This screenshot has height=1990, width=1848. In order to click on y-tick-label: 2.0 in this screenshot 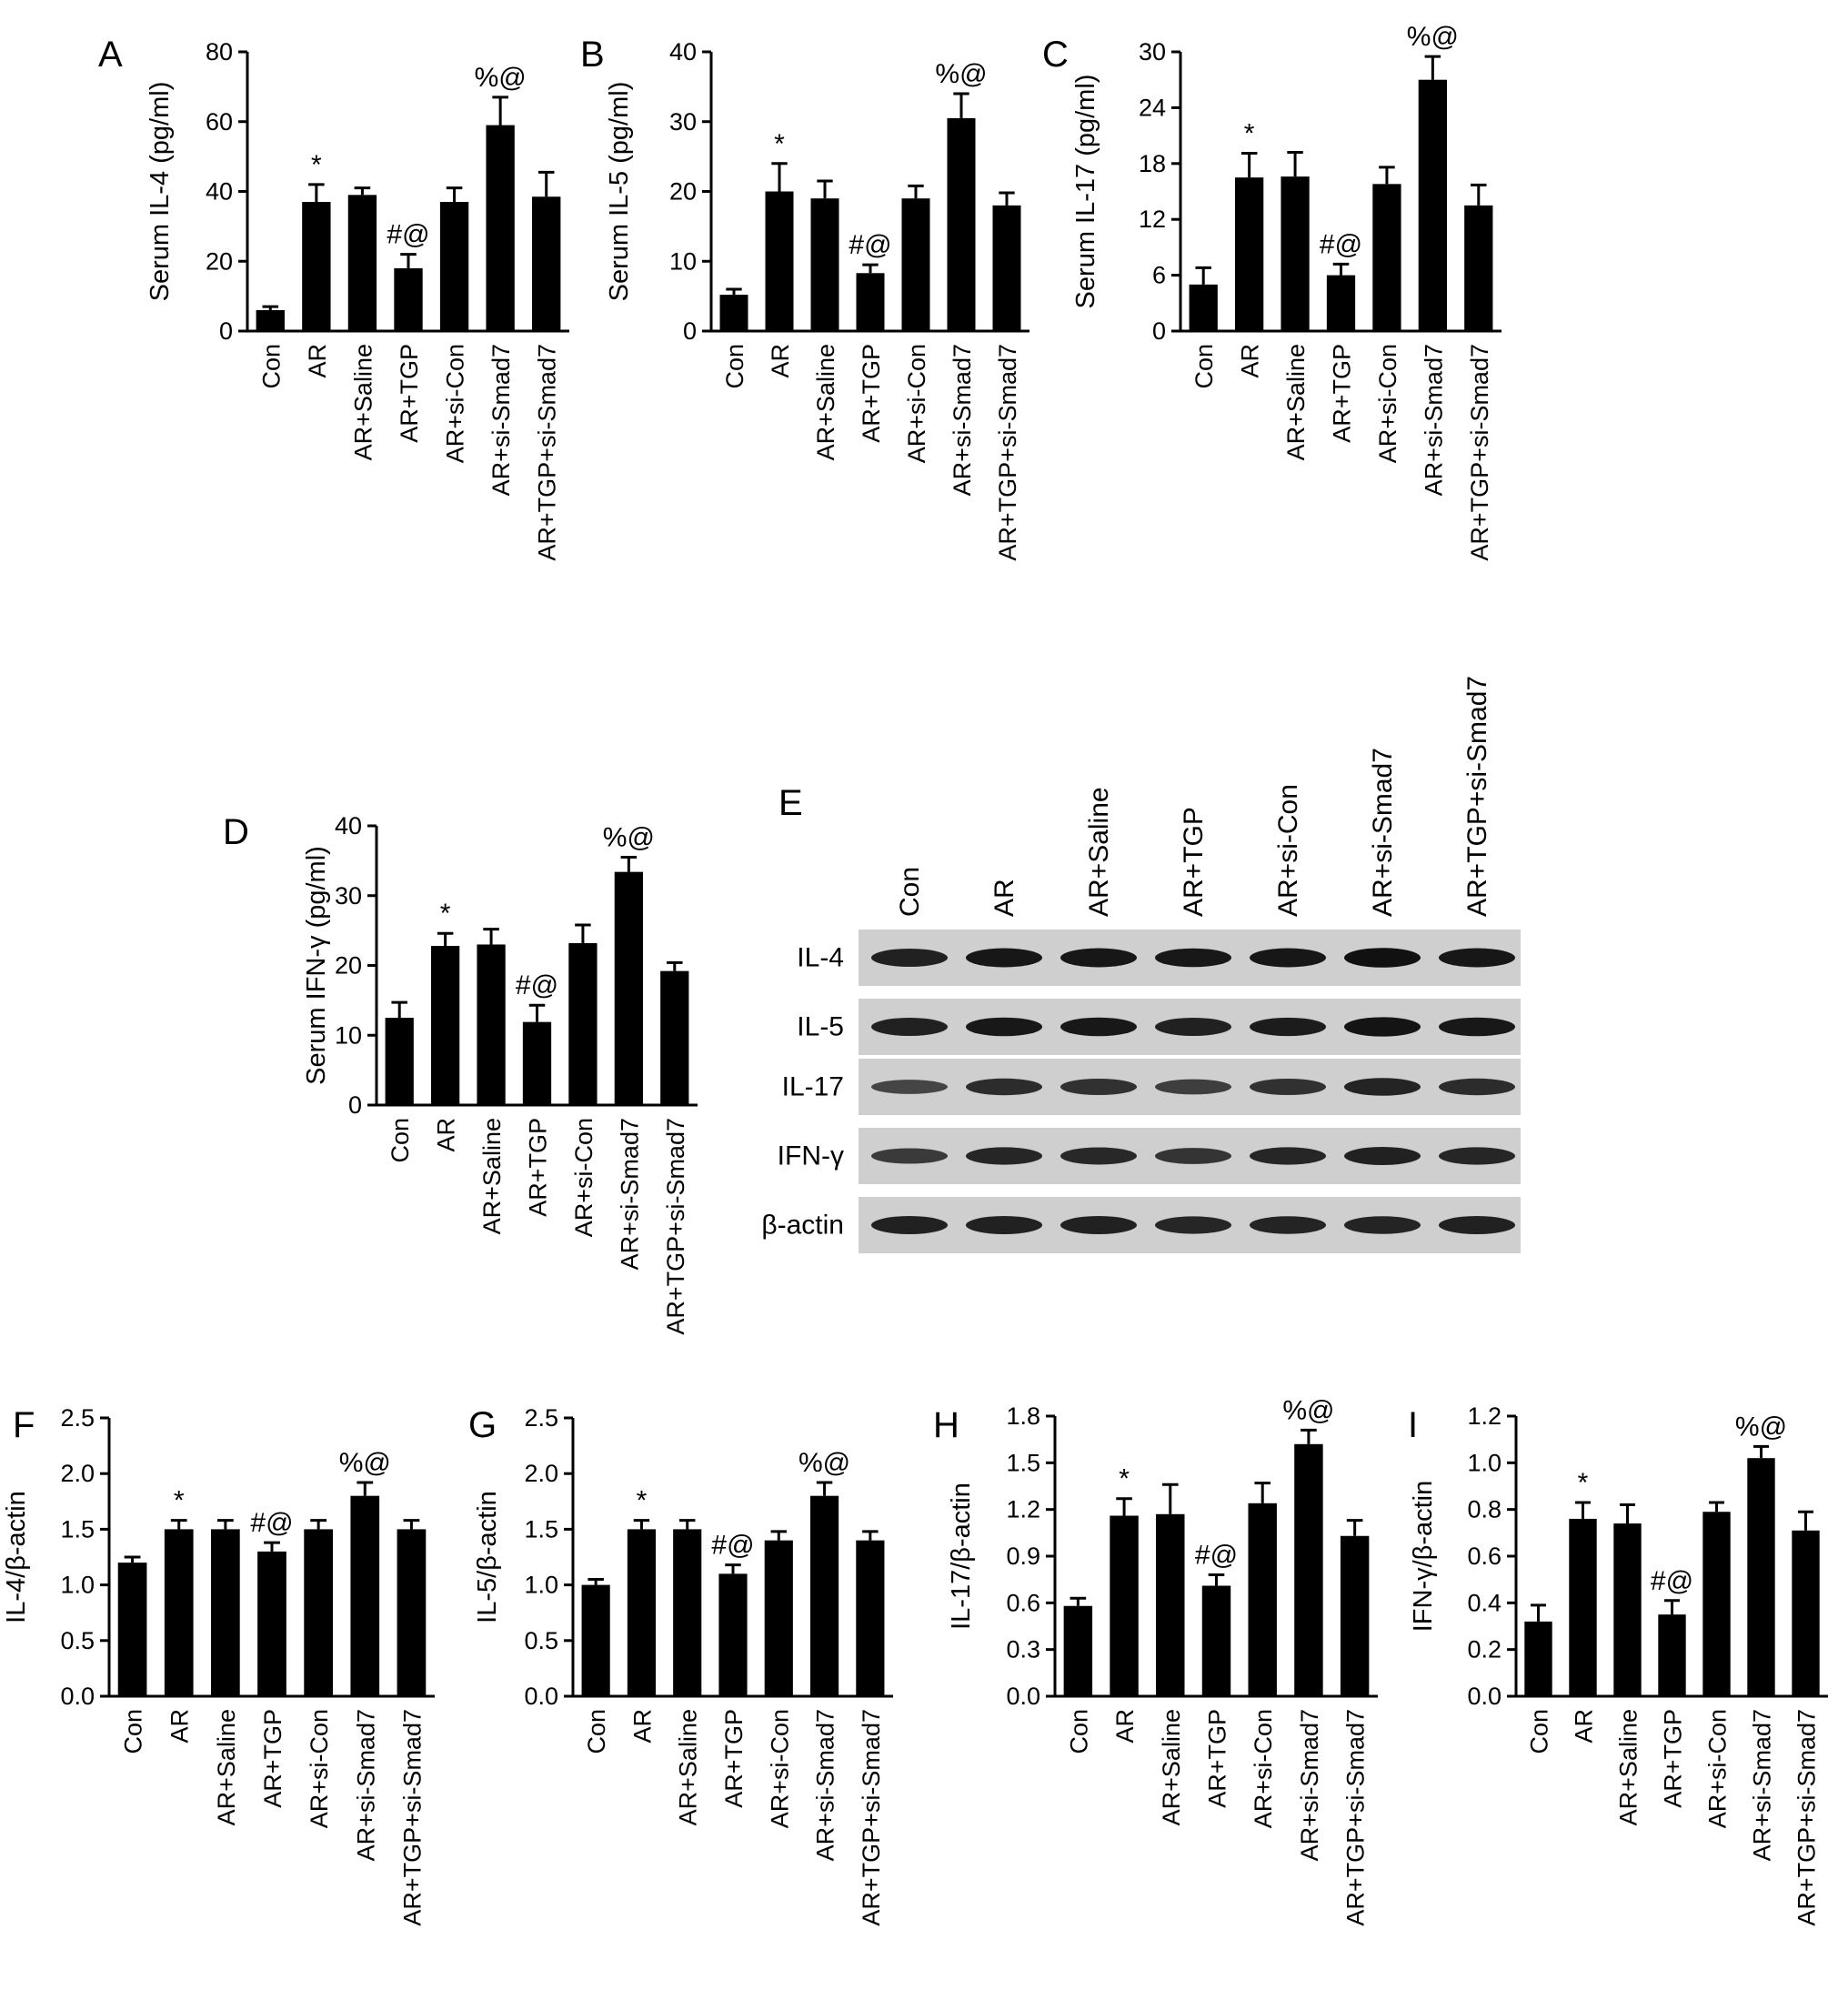, I will do `click(78, 1473)`.